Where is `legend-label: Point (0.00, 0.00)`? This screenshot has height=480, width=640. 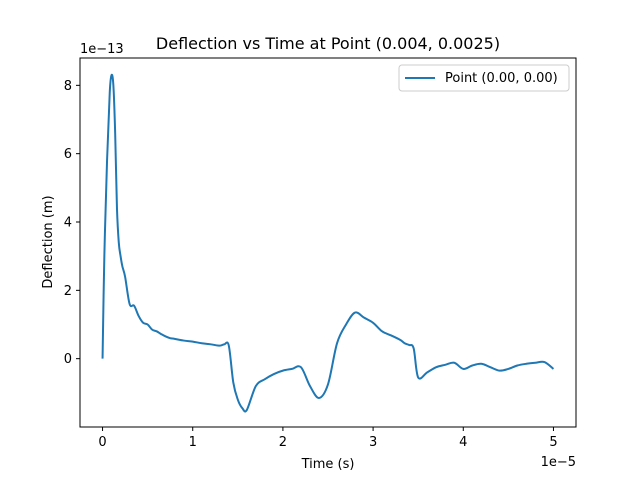 legend-label: Point (0.00, 0.00) is located at coordinates (501, 78).